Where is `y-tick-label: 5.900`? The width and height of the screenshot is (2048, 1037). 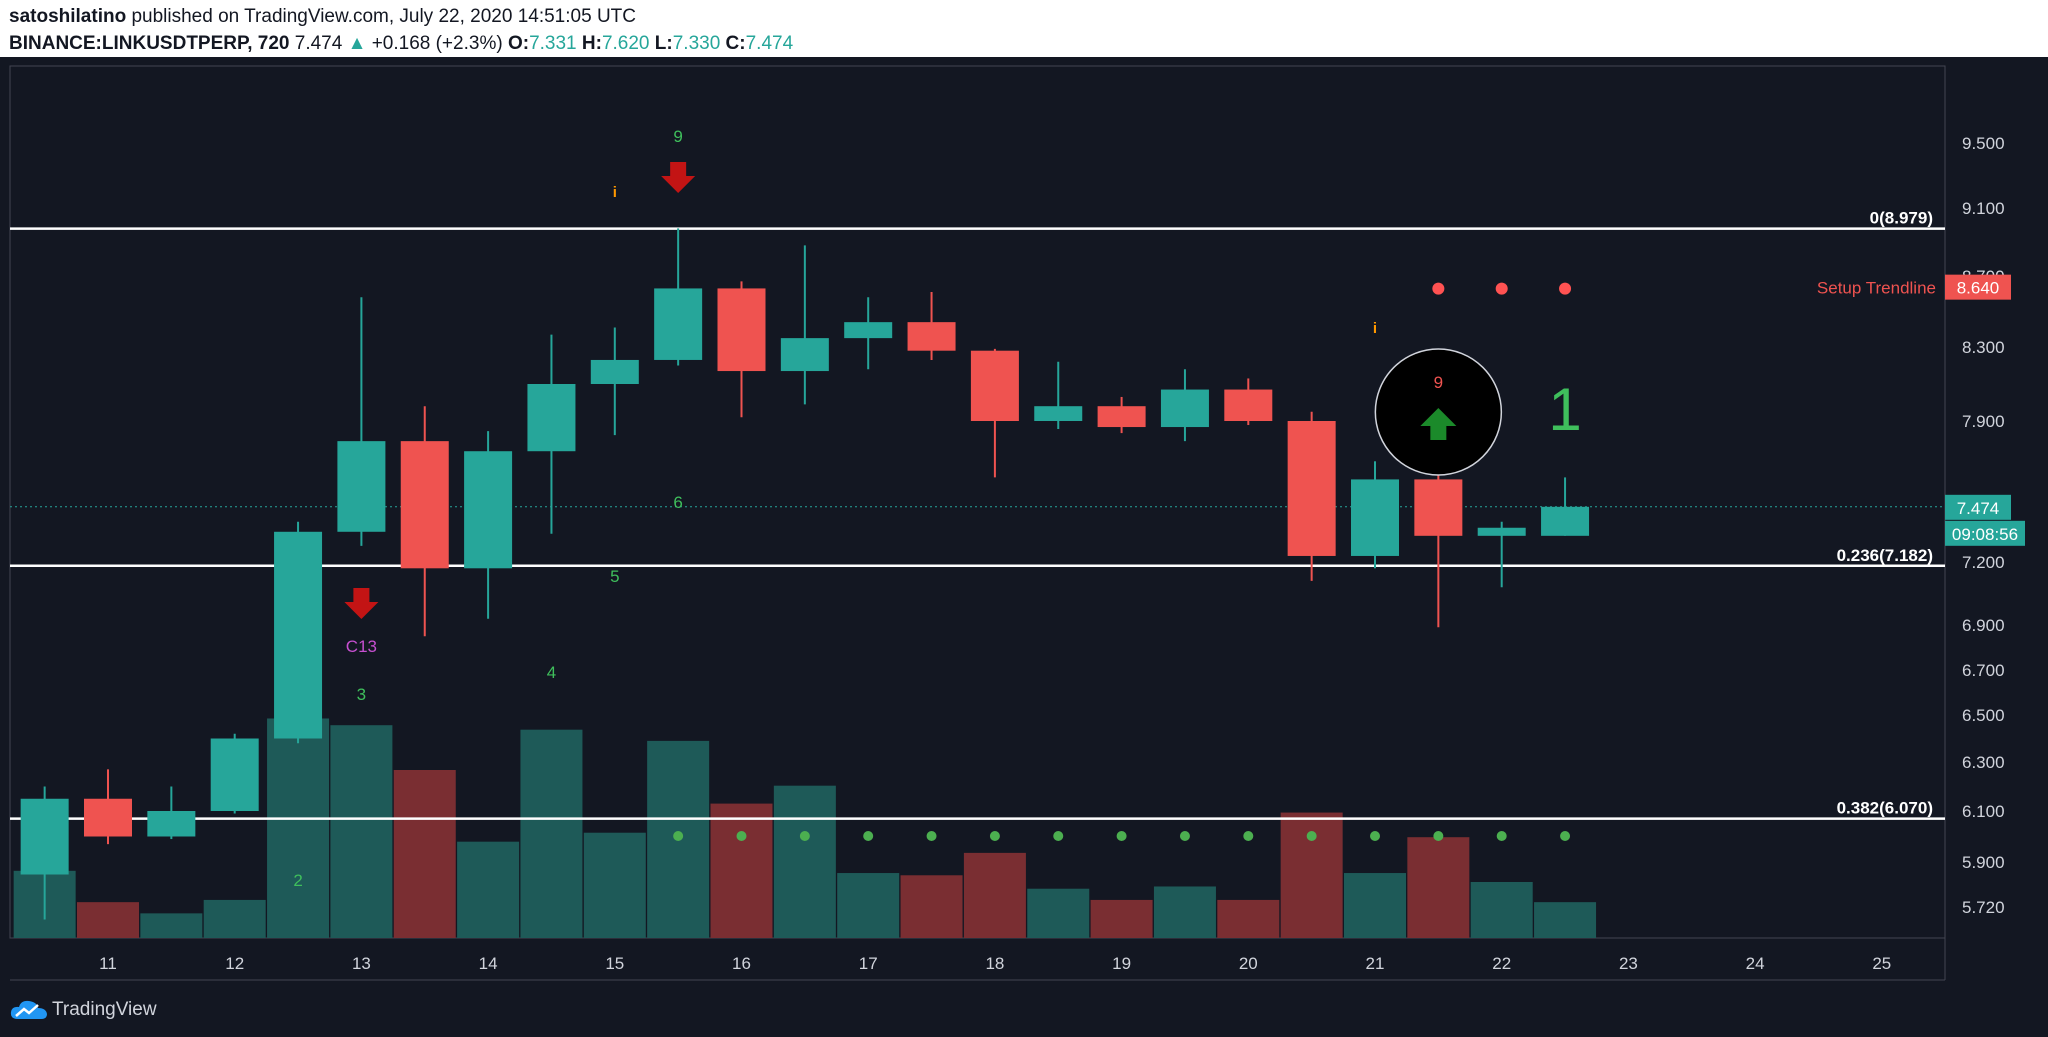
y-tick-label: 5.900 is located at coordinates (1983, 862).